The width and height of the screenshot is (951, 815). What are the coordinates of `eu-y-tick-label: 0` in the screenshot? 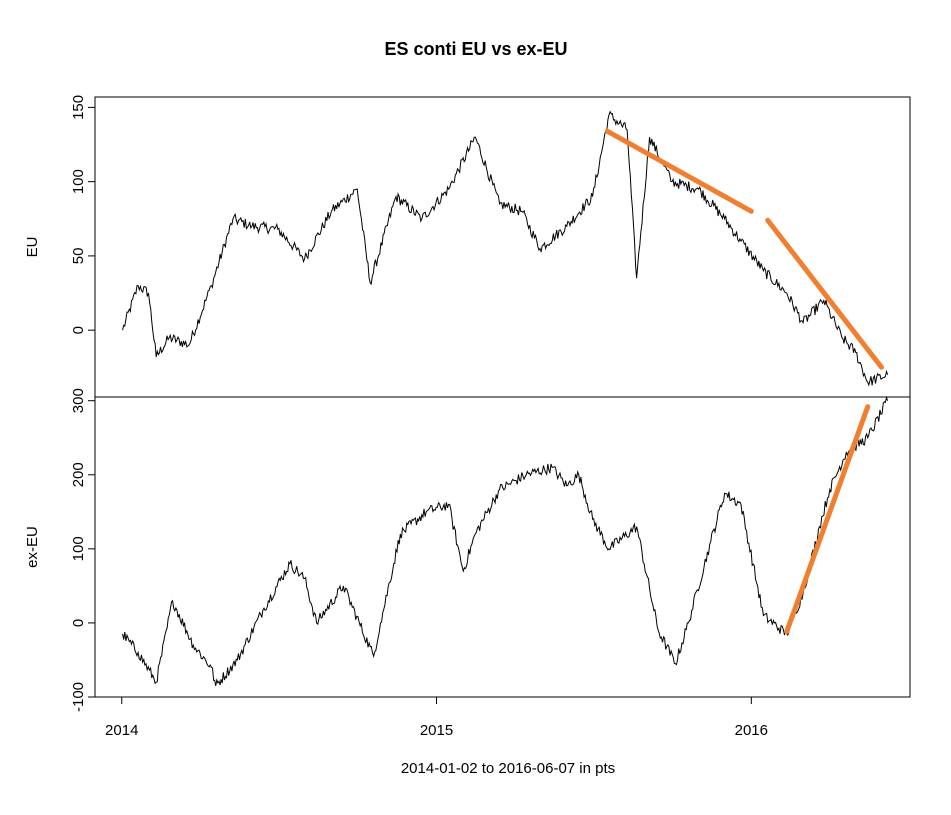 It's located at (78, 330).